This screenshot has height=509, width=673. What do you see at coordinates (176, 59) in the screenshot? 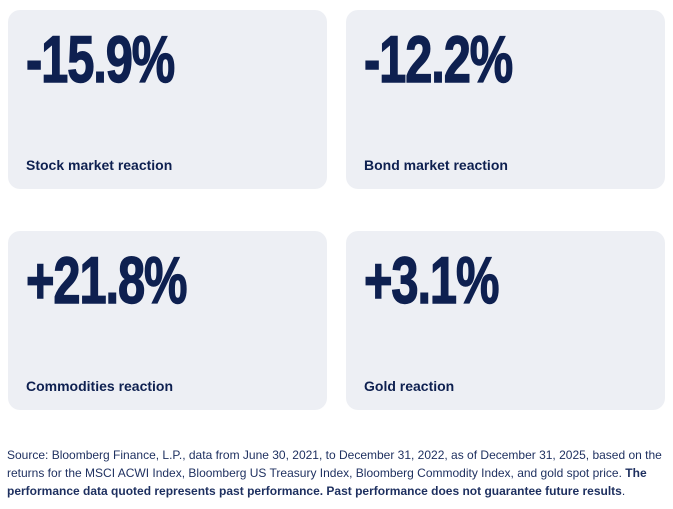
I see `stat-value-wrap: -15.9%` at bounding box center [176, 59].